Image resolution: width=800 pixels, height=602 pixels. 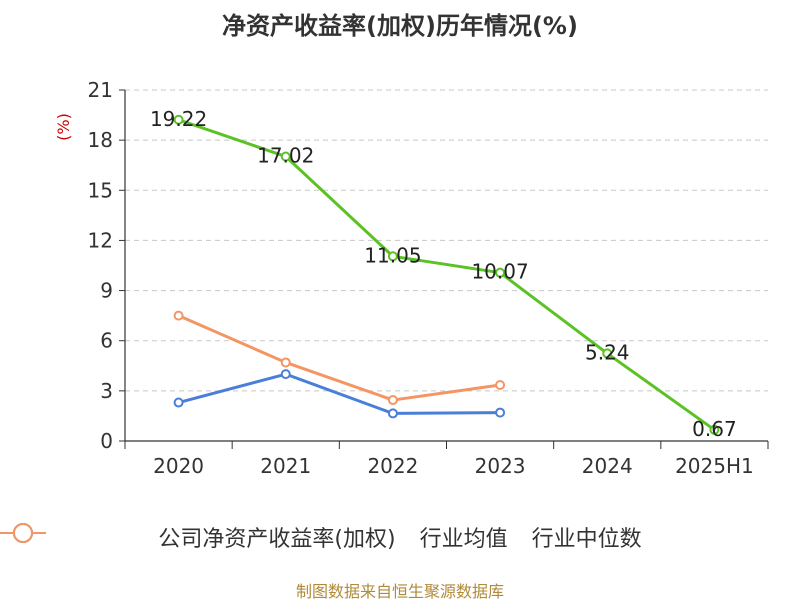 I want to click on data-label: 0.67, so click(x=714, y=429).